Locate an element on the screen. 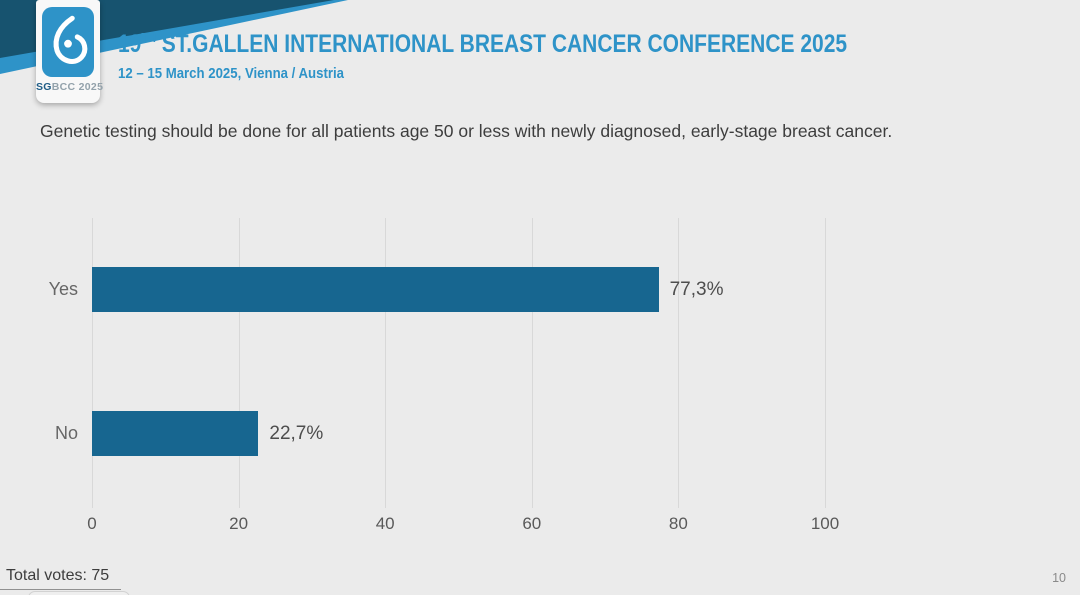 This screenshot has width=1080, height=595. value-label-yes: 77,3% is located at coordinates (696, 289).